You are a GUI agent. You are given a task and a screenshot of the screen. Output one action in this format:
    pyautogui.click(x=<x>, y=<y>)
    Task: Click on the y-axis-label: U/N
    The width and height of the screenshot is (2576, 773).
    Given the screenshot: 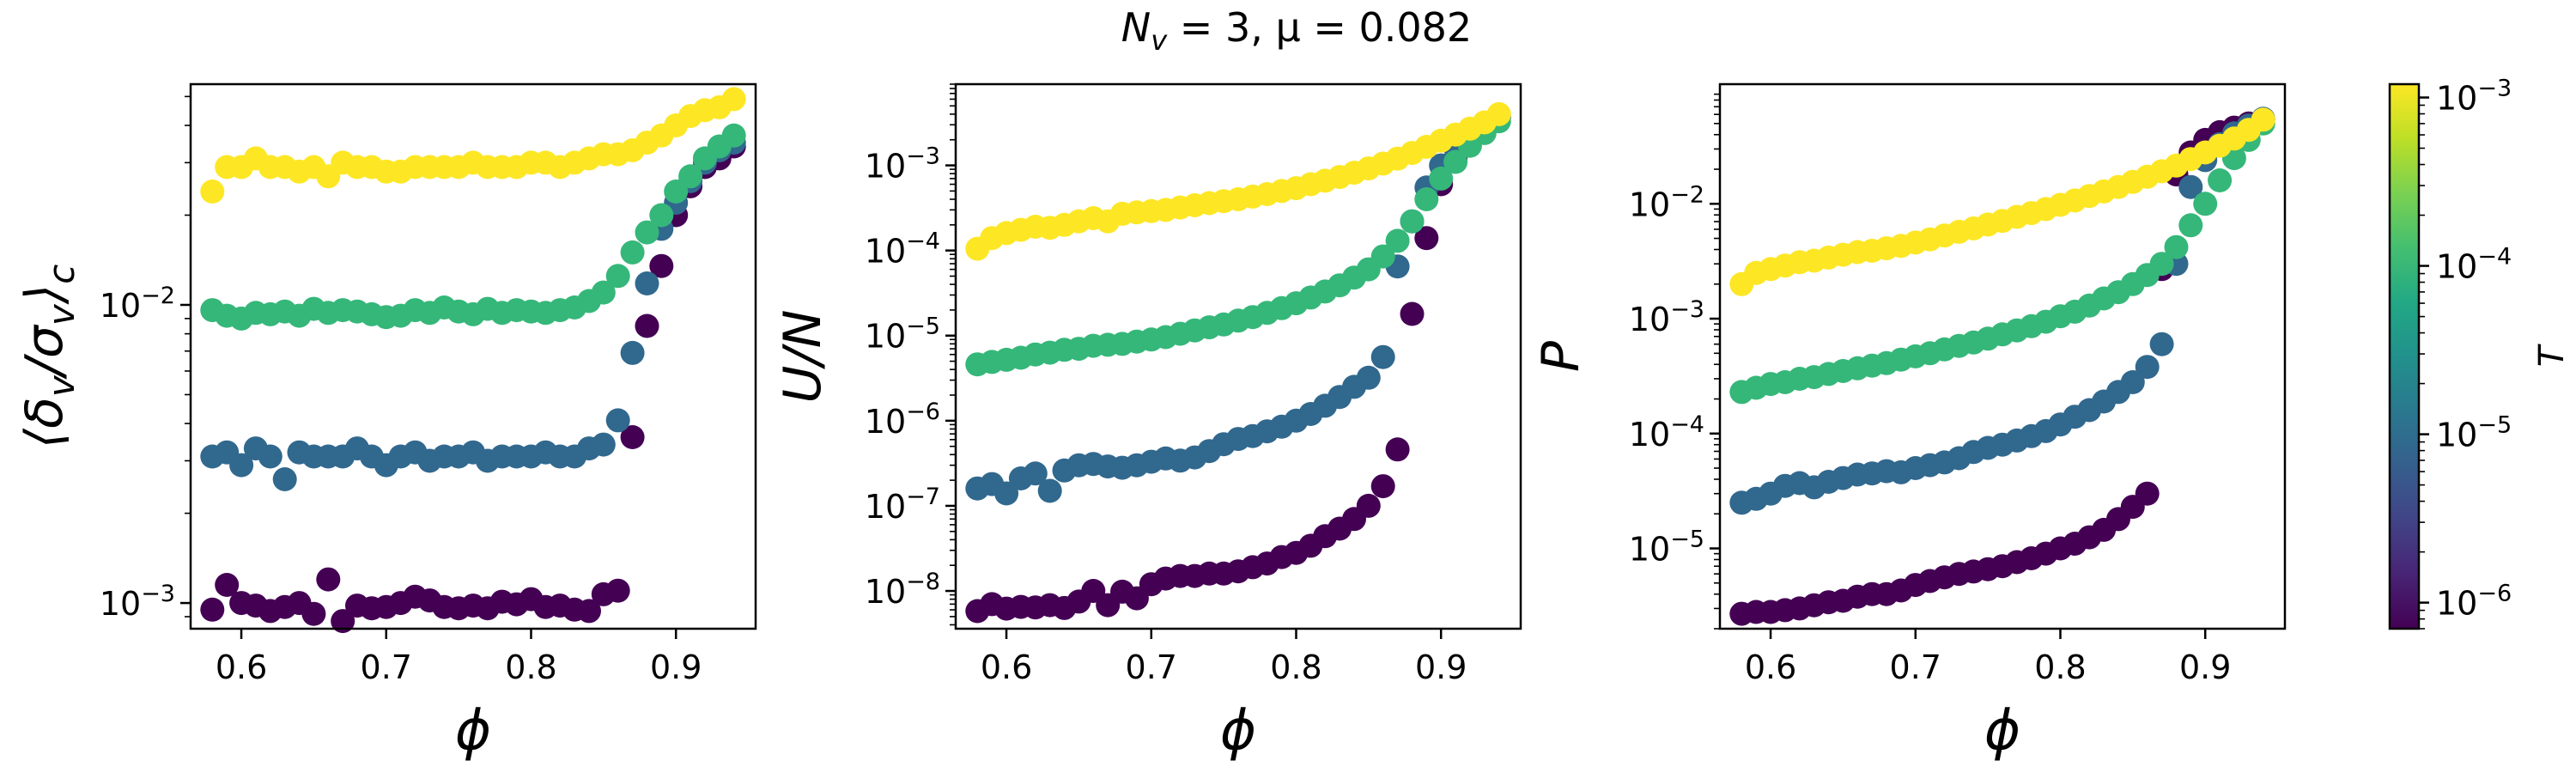 What is the action you would take?
    pyautogui.click(x=803, y=356)
    